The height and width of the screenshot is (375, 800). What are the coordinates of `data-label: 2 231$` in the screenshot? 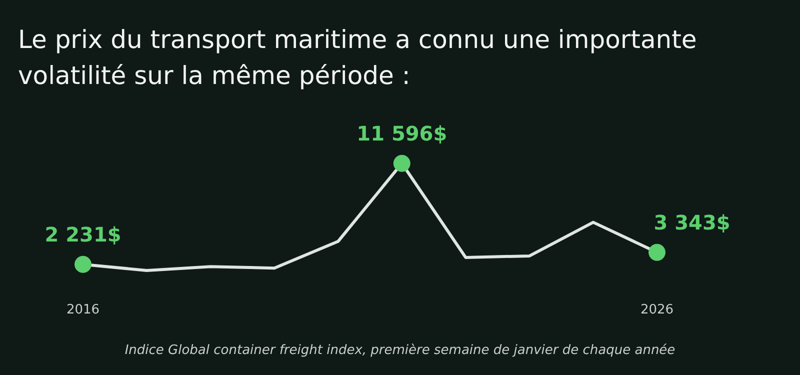 It's located at (83, 234).